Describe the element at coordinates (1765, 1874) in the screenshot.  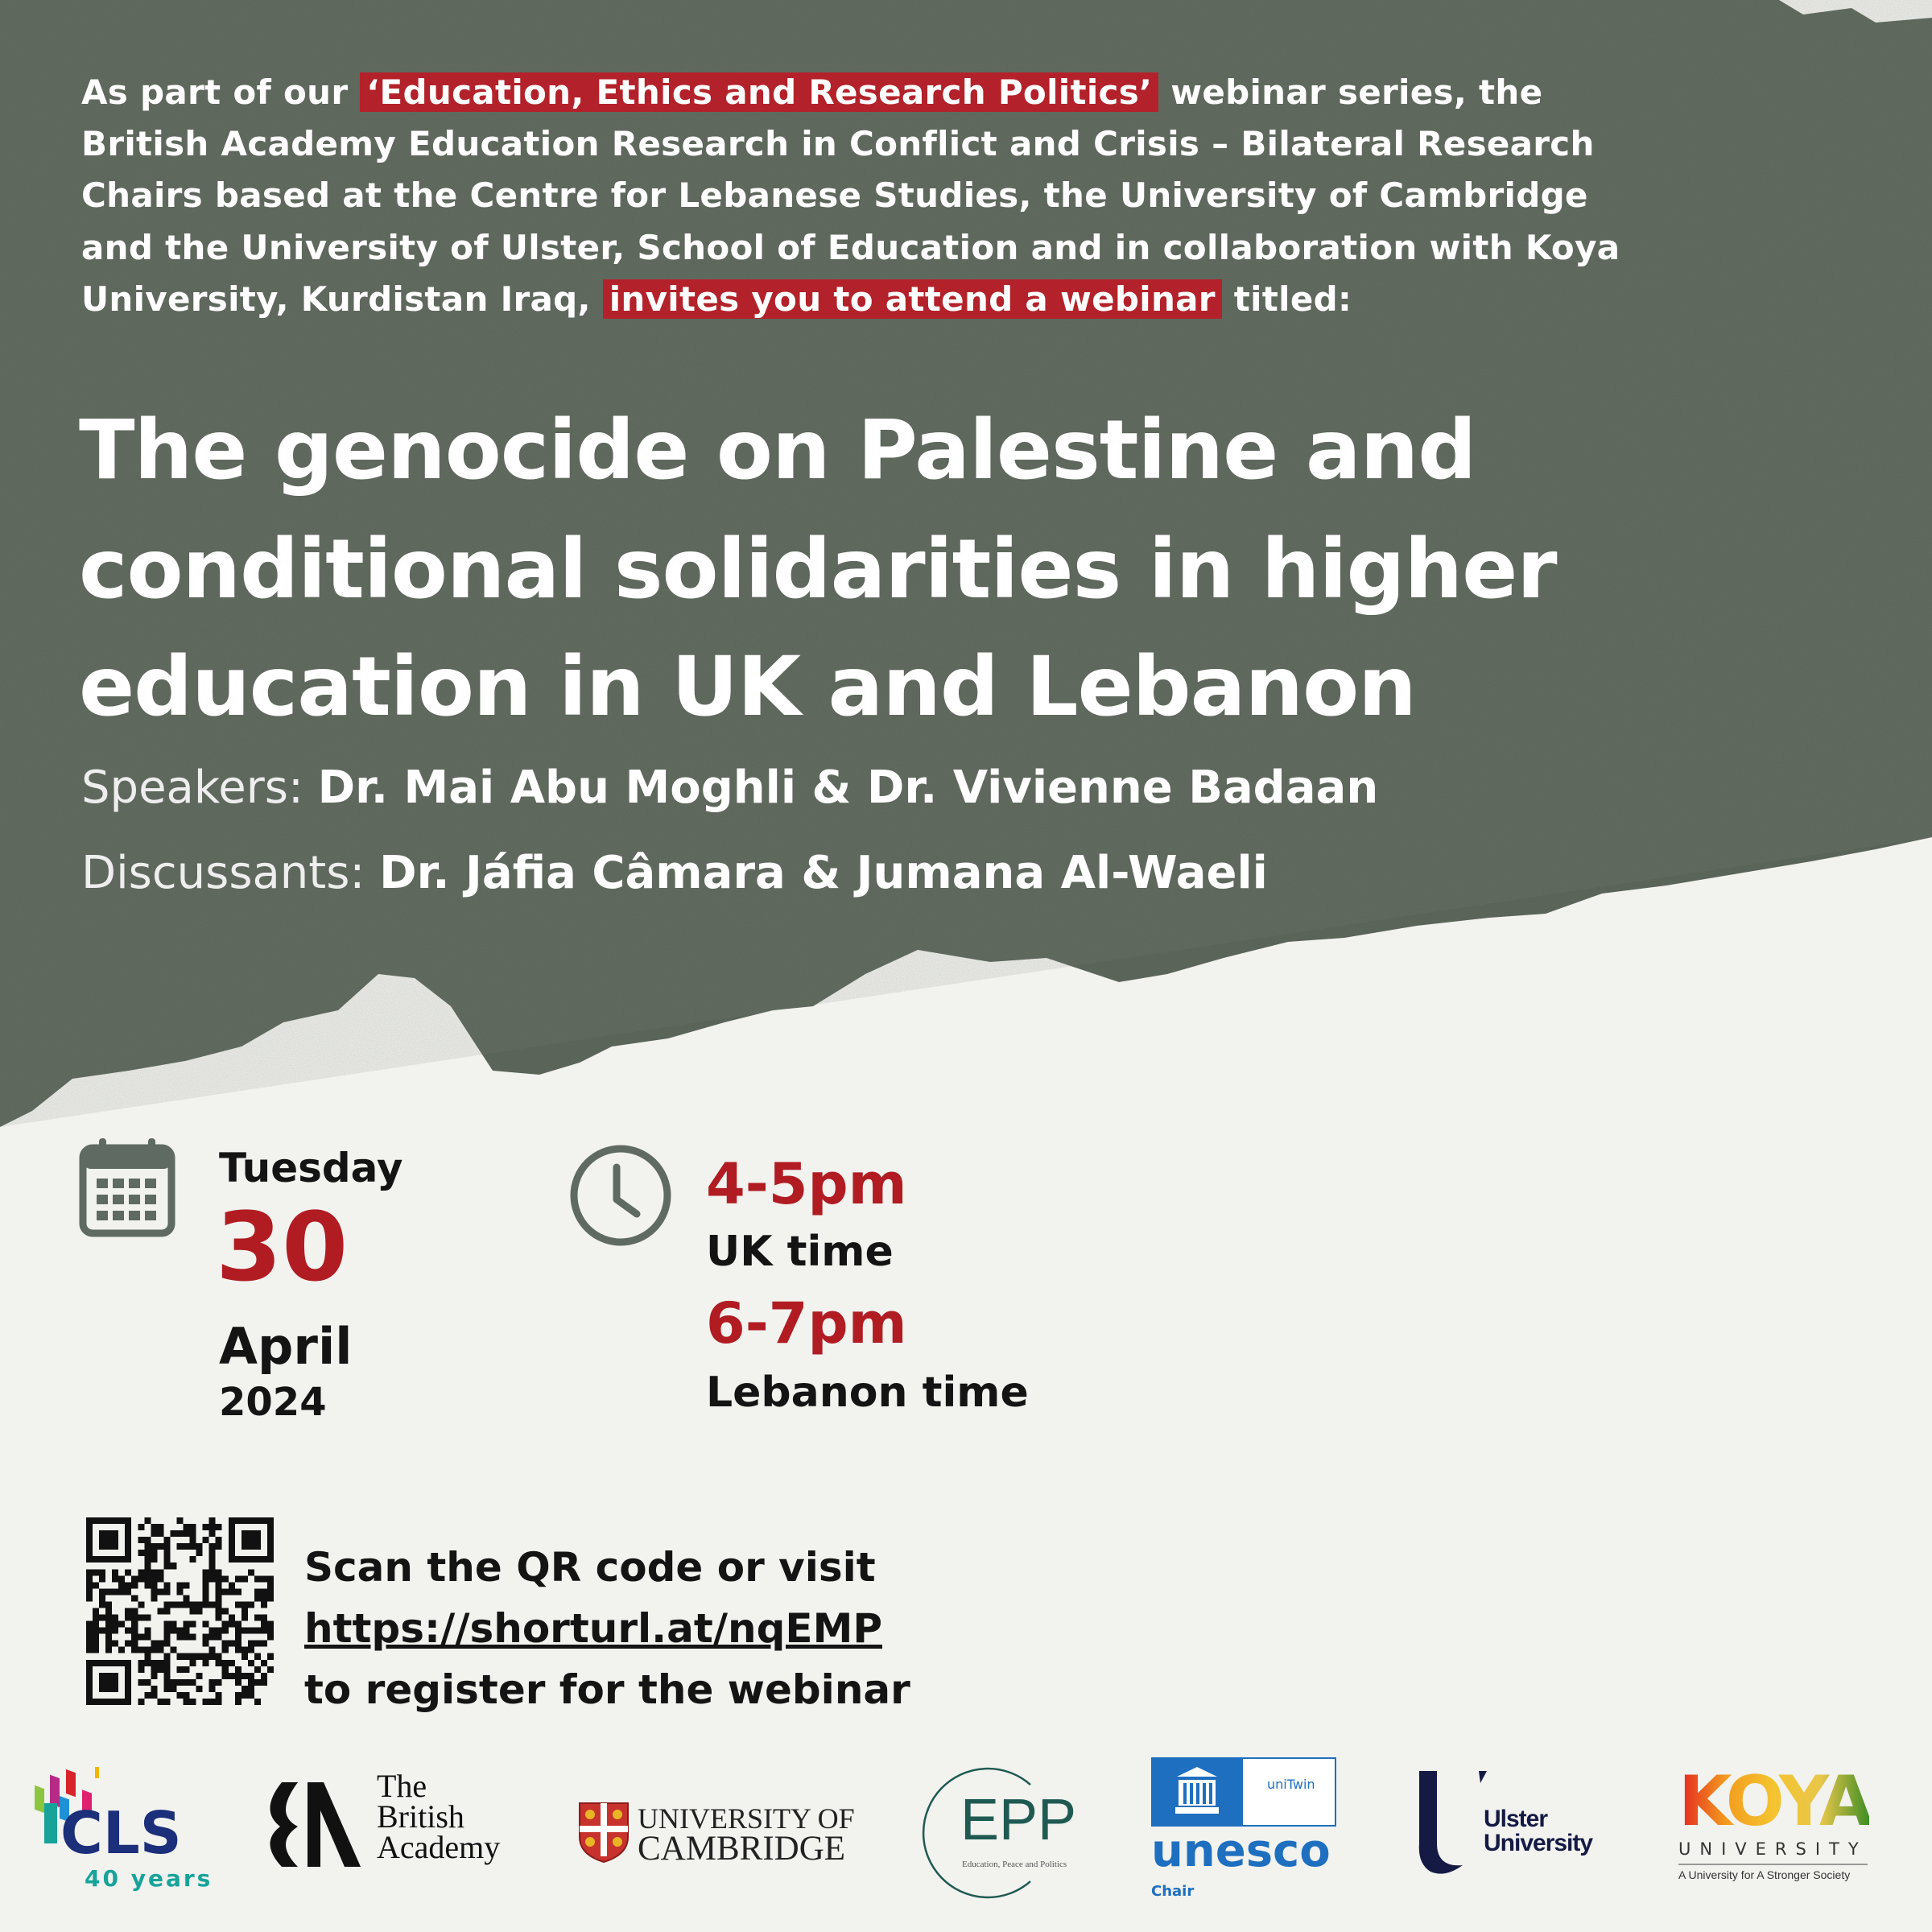
I see `koya-tagline: A University for A Stronger Society` at that location.